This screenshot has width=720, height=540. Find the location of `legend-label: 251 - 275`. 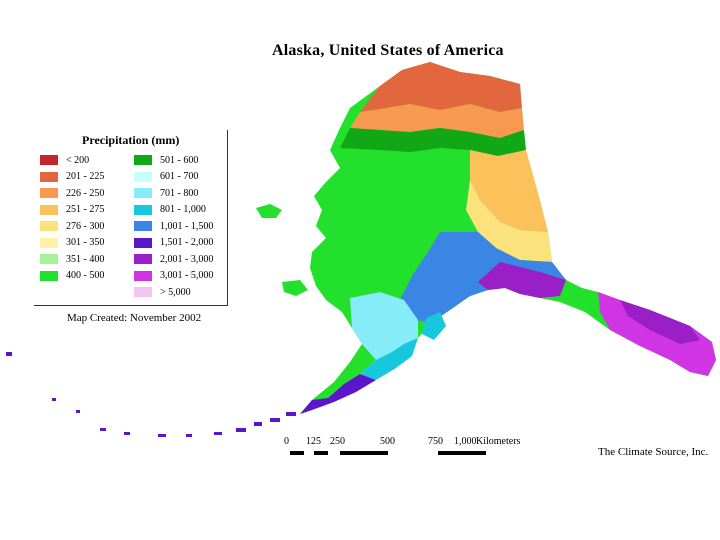

legend-label: 251 - 275 is located at coordinates (85, 210).